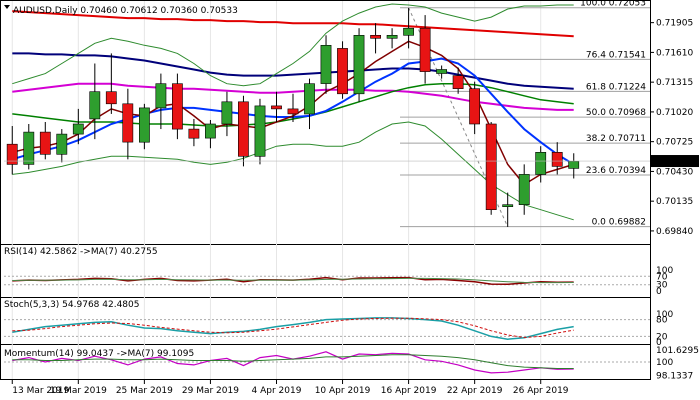 Image resolution: width=700 pixels, height=400 pixels. What do you see at coordinates (293, 361) in the screenshot?
I see `momentum-ma-line` at bounding box center [293, 361].